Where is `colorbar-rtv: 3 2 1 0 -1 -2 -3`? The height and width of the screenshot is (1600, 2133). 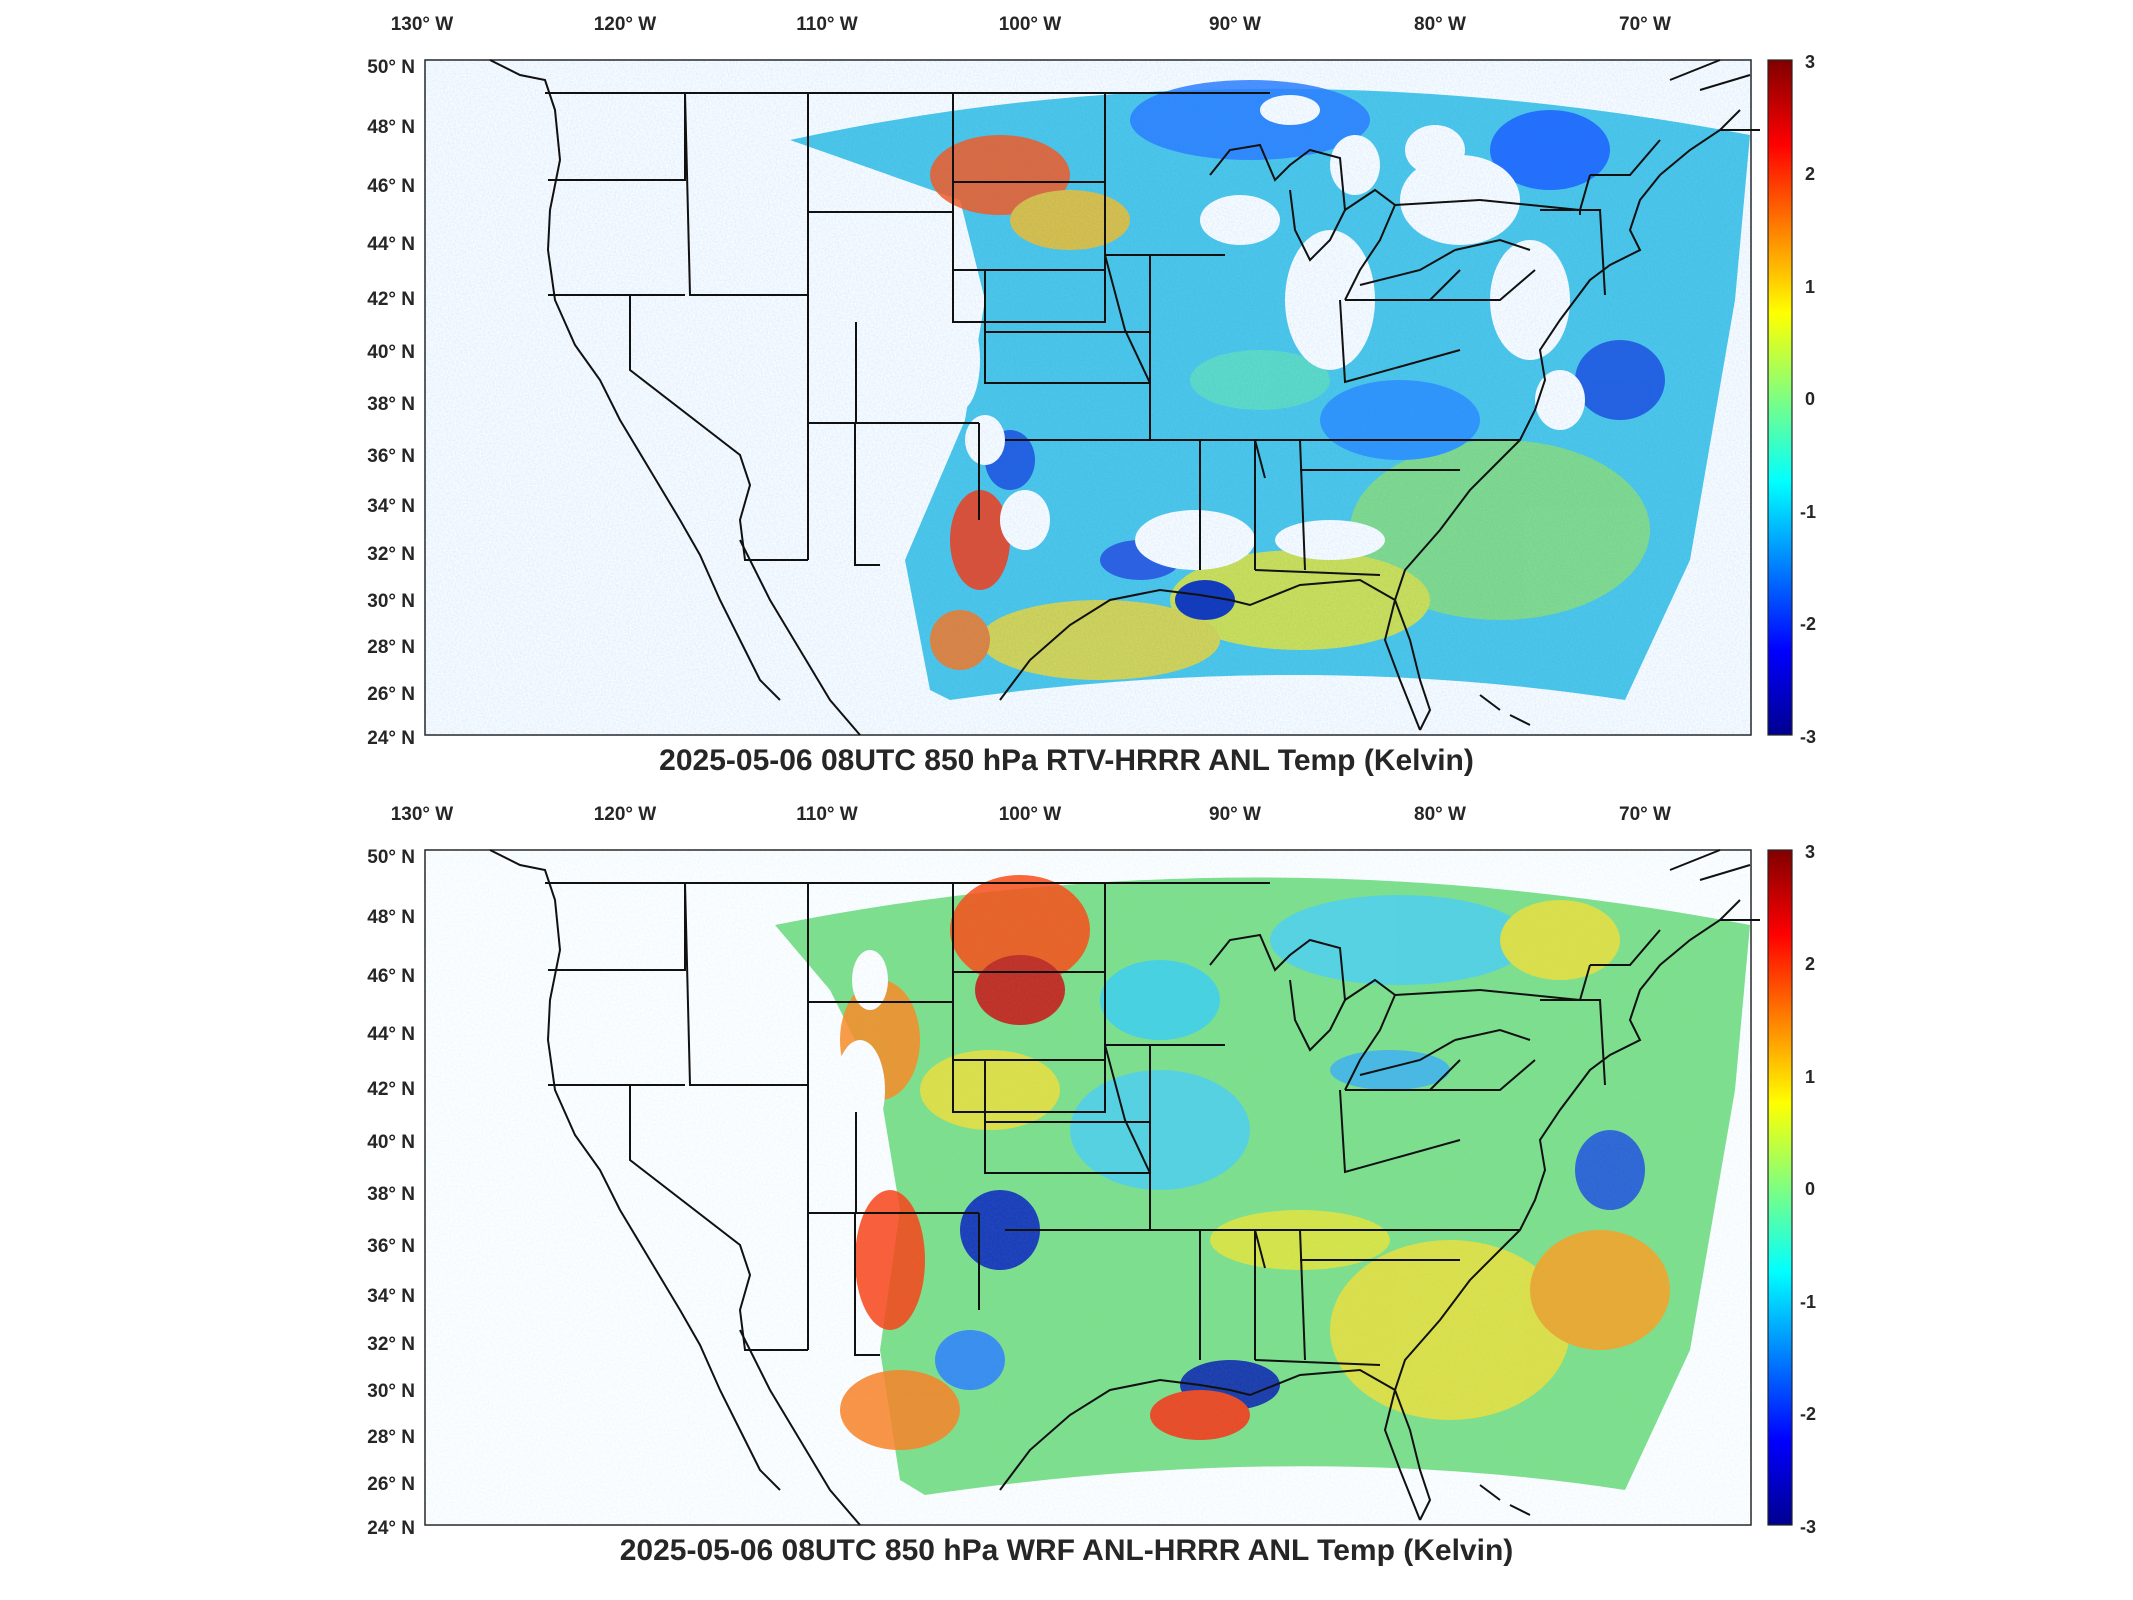 colorbar-rtv: 3 2 1 0 -1 -2 -3 is located at coordinates (1791, 399).